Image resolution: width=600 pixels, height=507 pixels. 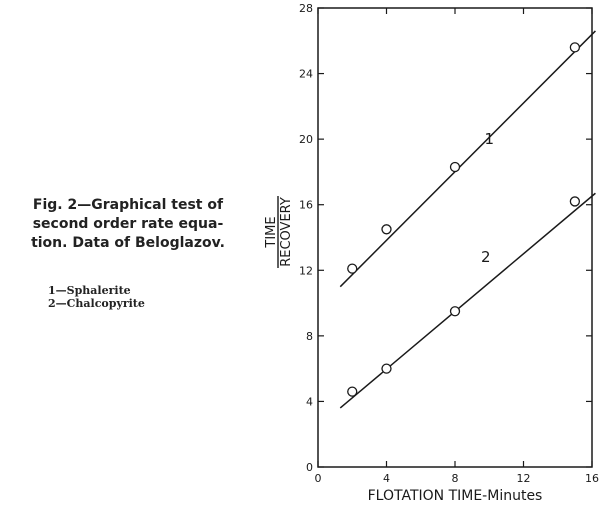 I want to click on y-axis-label-denominator: RECOVERY, so click(x=286, y=232).